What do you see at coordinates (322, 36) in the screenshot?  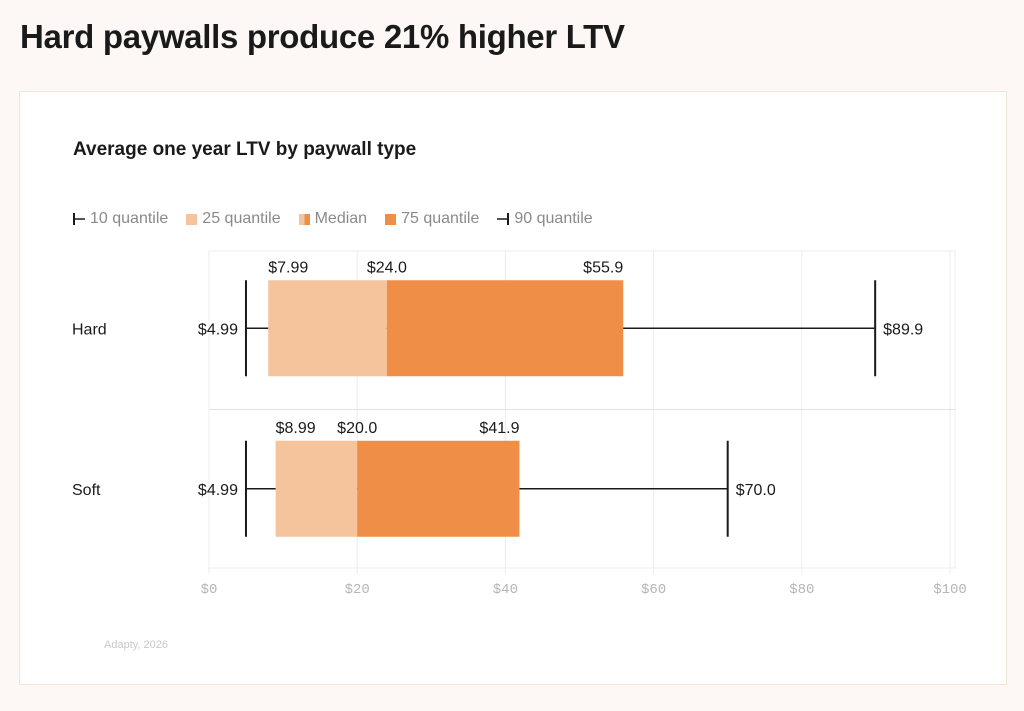 I see `headline: Hard paywalls produce 21% higher LTV` at bounding box center [322, 36].